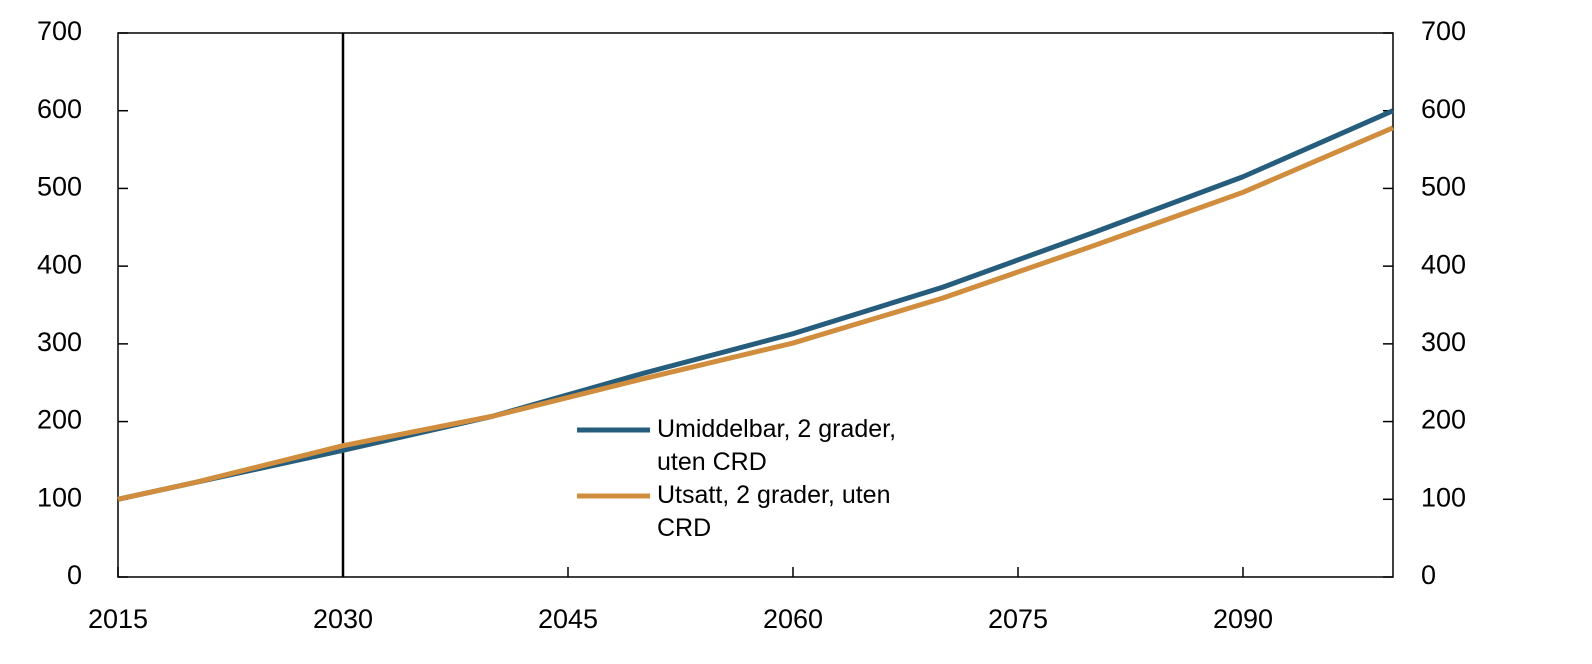 This screenshot has width=1592, height=664. Describe the element at coordinates (1443, 497) in the screenshot. I see `y2-tick-label: 100` at that location.